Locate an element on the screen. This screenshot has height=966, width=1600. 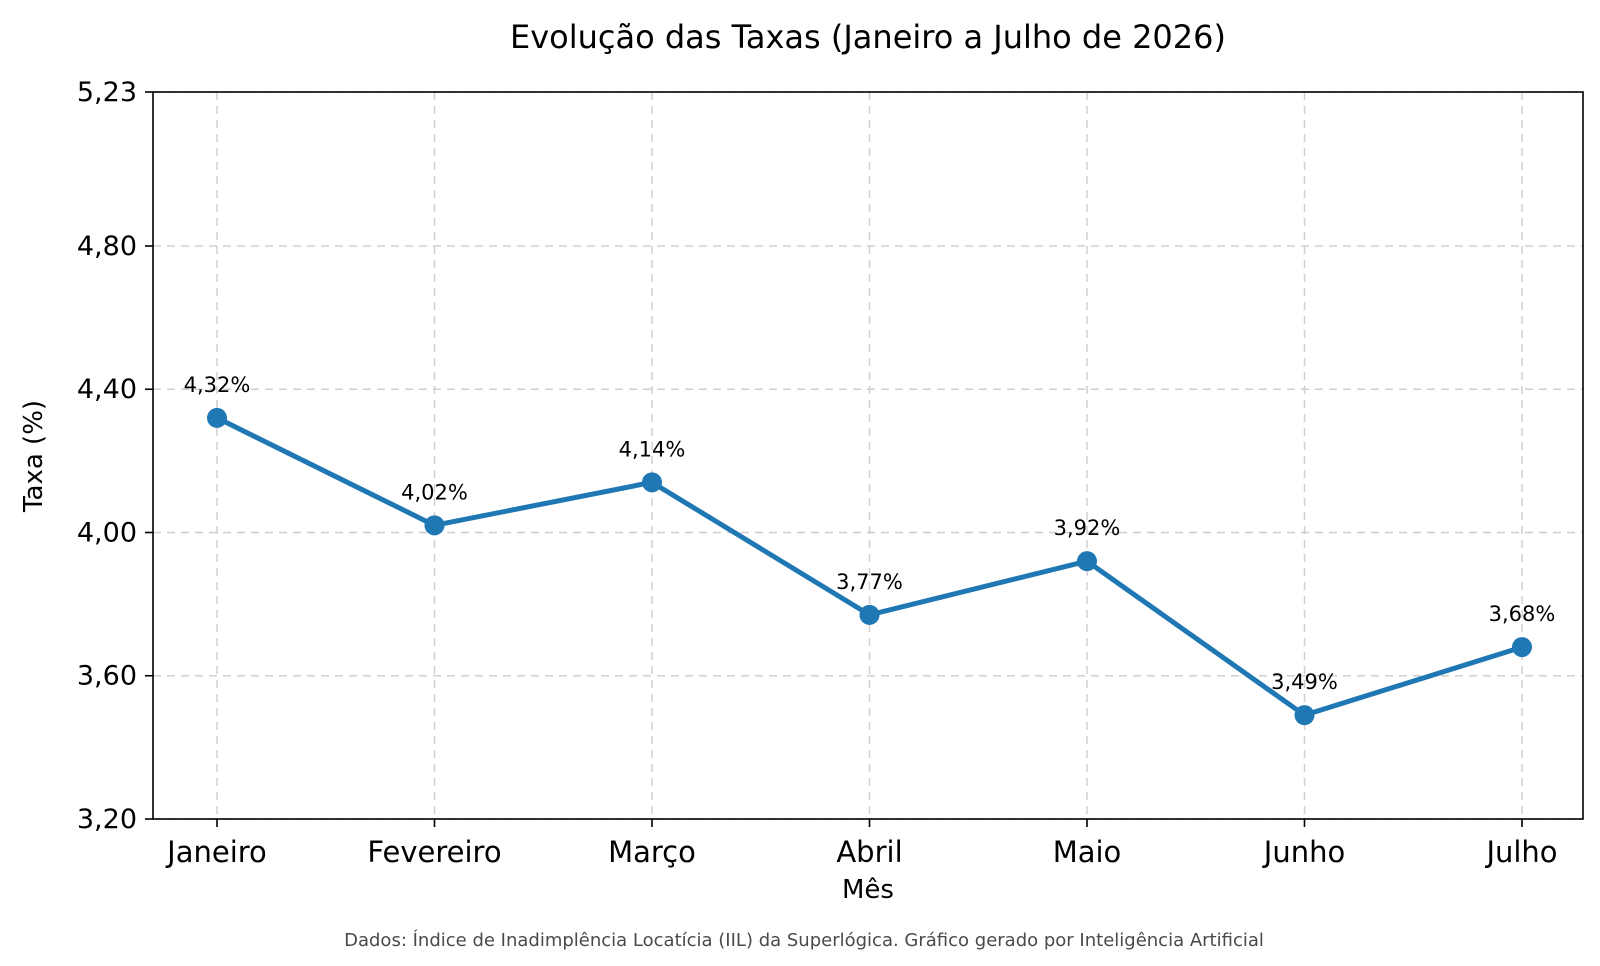
data-label: 4,32% is located at coordinates (217, 385).